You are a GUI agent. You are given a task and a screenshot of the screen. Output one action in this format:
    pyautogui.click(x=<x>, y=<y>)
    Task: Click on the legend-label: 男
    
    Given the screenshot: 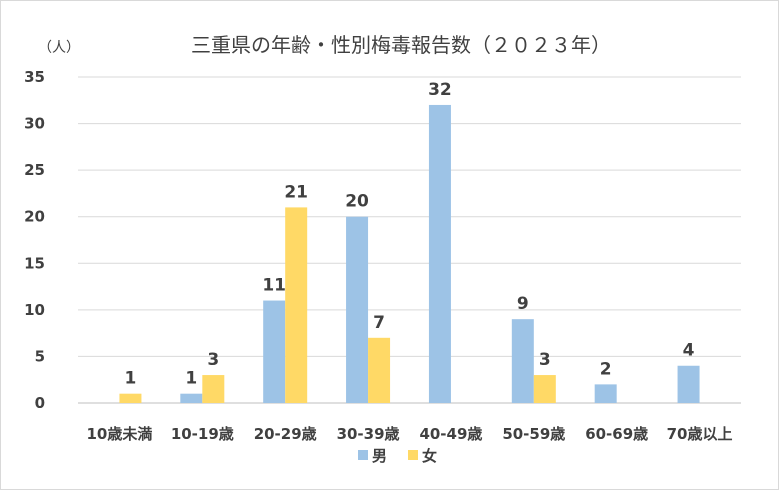 What is the action you would take?
    pyautogui.click(x=379, y=456)
    